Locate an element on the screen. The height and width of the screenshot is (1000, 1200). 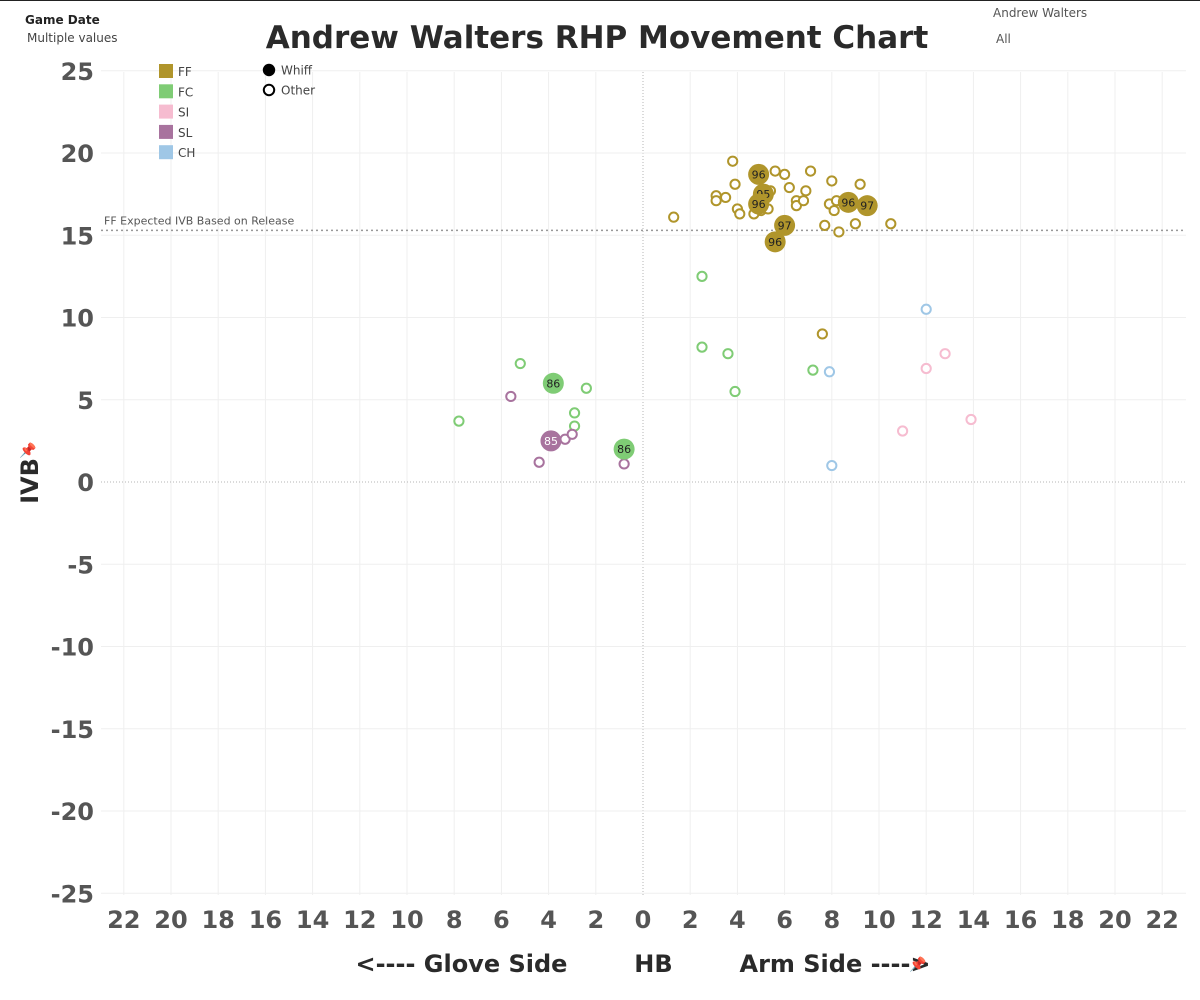
legend-swatch-si is located at coordinates (166, 111).